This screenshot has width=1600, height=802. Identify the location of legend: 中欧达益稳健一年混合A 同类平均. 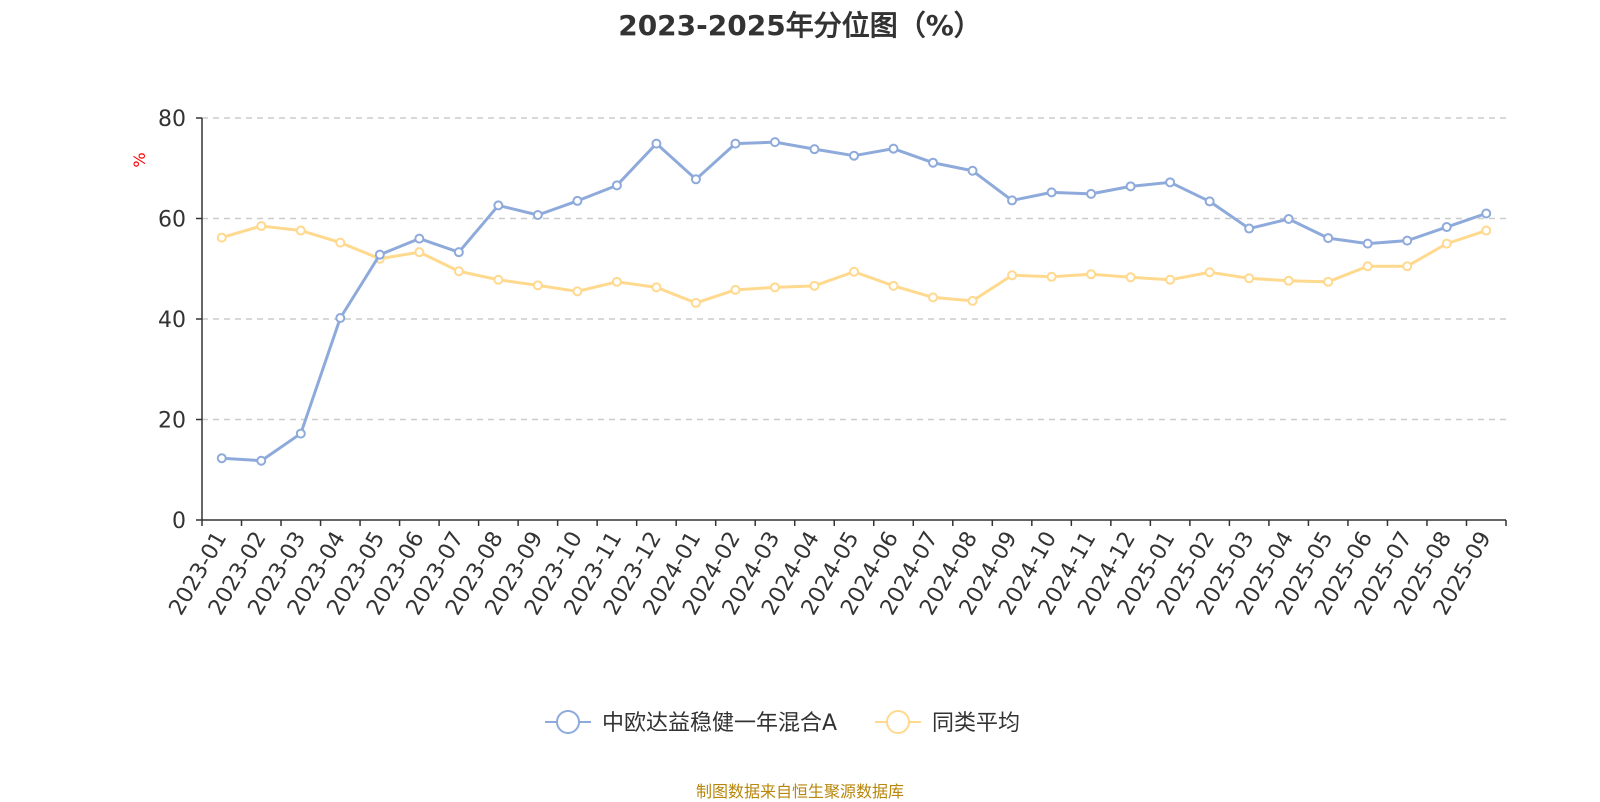
(782, 723).